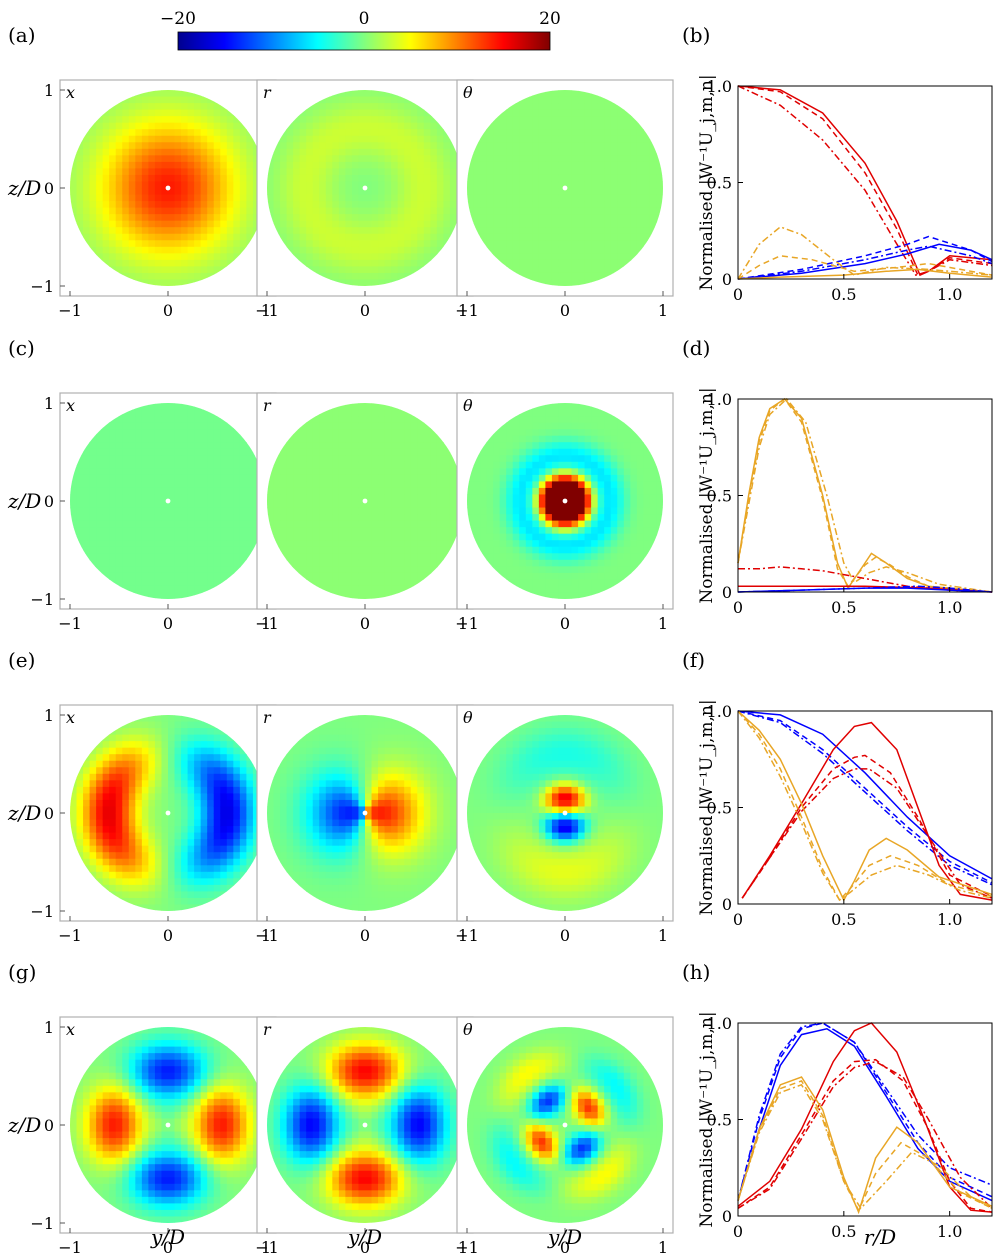 The image size is (998, 1256). Describe the element at coordinates (365, 310) in the screenshot. I see `tick-label: 0` at that location.